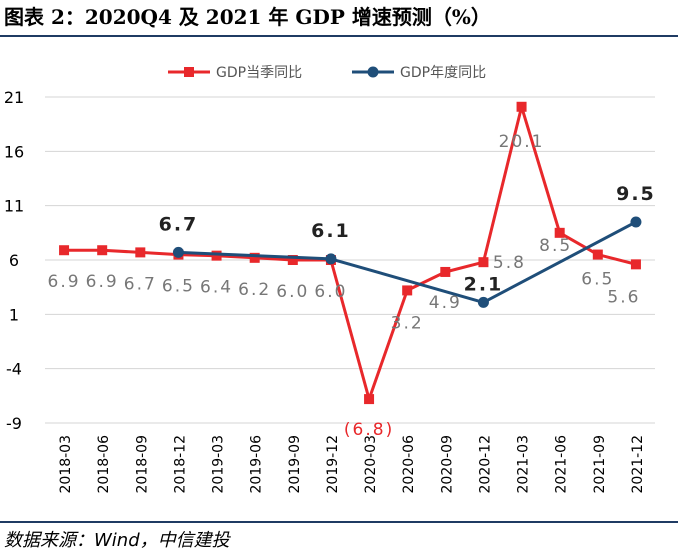 Image resolution: width=678 pixels, height=555 pixels. Describe the element at coordinates (14, 151) in the screenshot. I see `y-tick-label: 16` at that location.